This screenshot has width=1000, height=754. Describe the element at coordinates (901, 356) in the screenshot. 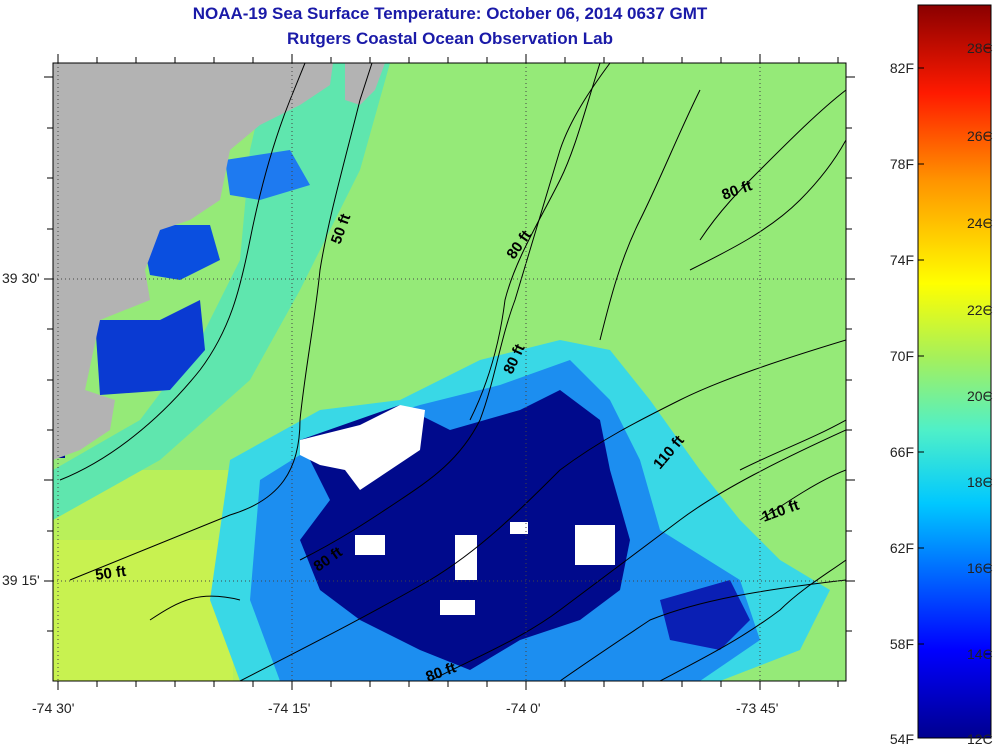

I see `colorbar-f-label: 70F` at that location.